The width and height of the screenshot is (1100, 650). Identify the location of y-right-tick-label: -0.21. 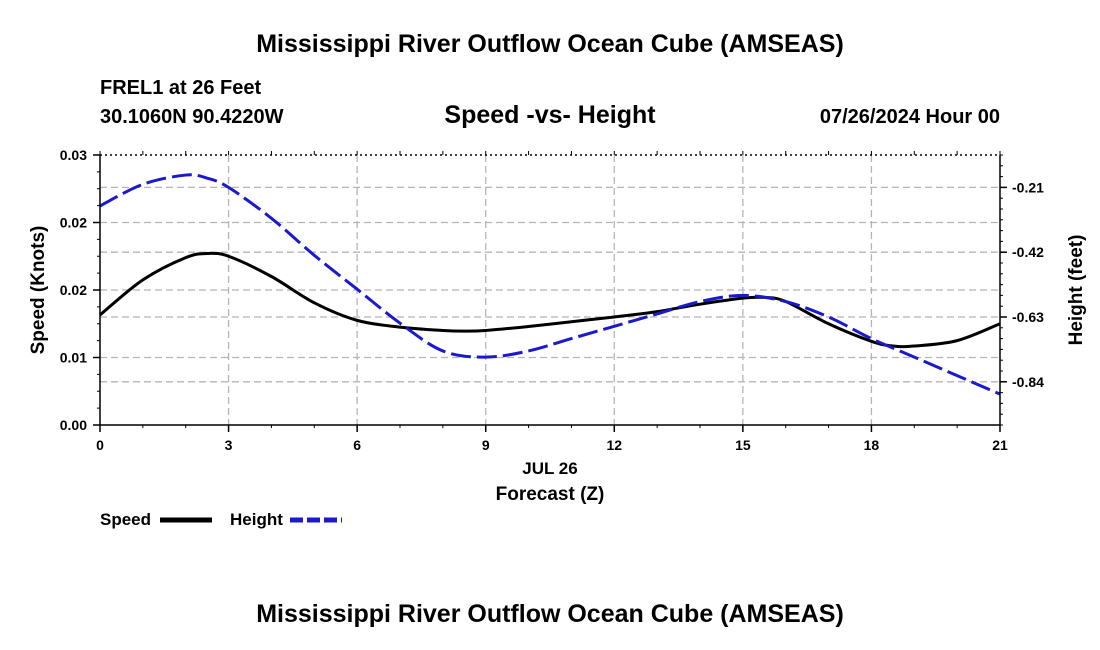
(1028, 187).